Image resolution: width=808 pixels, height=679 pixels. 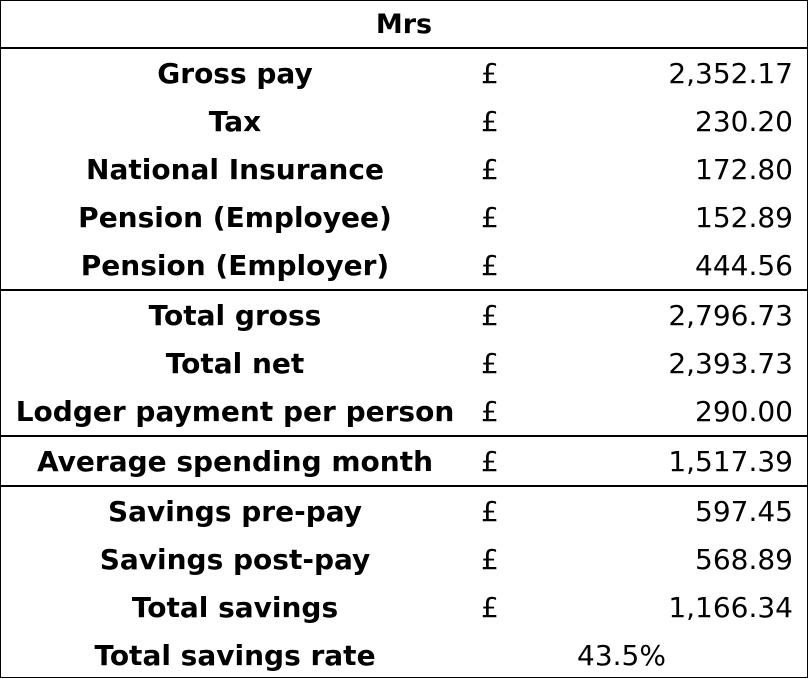 I want to click on table-row-total-savings: Total savings £ 1,166.34, so click(x=404, y=607).